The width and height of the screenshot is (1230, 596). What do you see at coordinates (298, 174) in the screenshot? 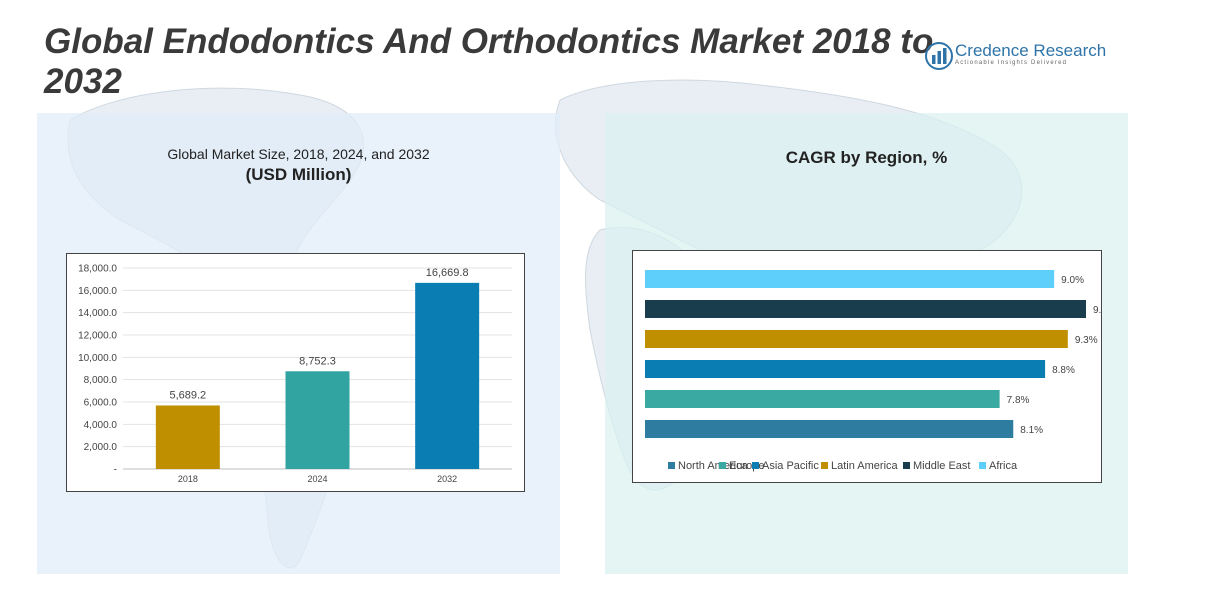
I see `market-size-unit: (USD Million)` at bounding box center [298, 174].